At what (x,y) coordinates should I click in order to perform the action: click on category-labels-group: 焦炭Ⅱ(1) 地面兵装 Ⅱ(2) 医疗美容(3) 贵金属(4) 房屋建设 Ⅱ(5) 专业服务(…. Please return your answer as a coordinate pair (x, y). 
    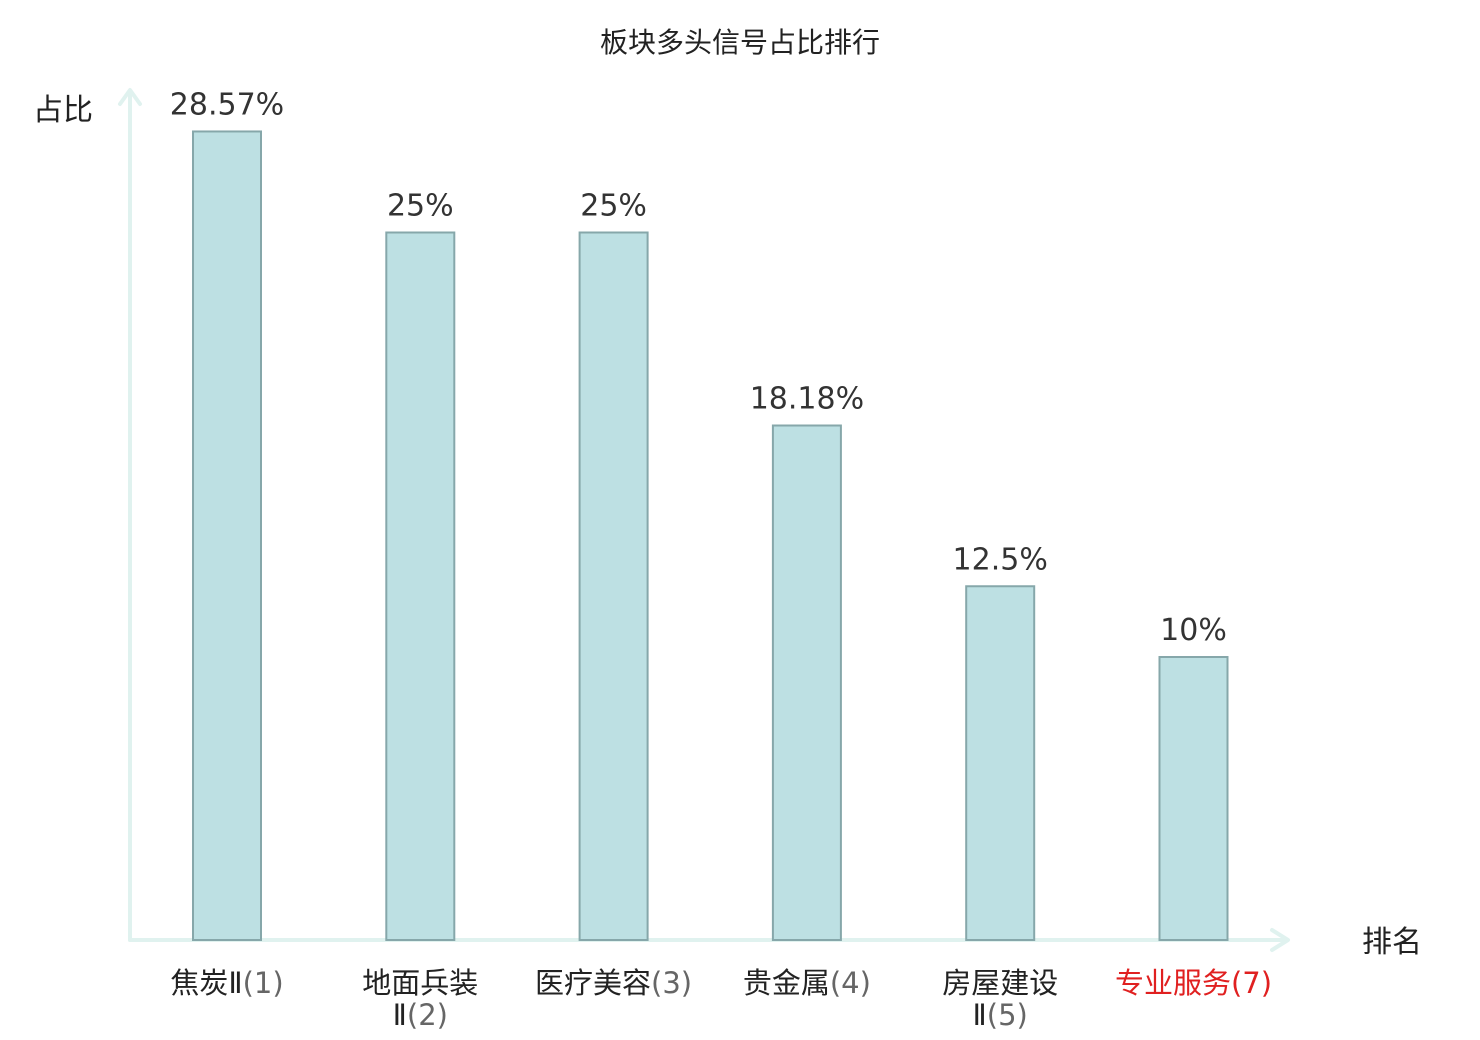
    Looking at the image, I should click on (721, 999).